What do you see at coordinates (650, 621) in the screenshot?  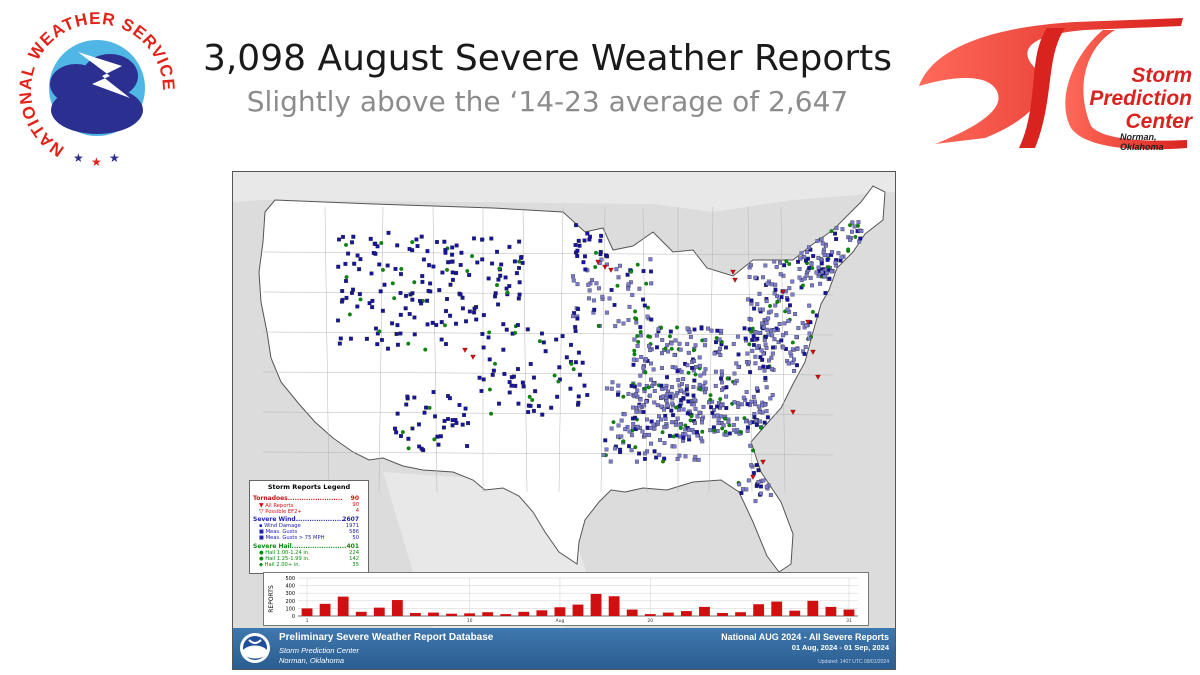 I see `chart-x-tick-label: 20` at bounding box center [650, 621].